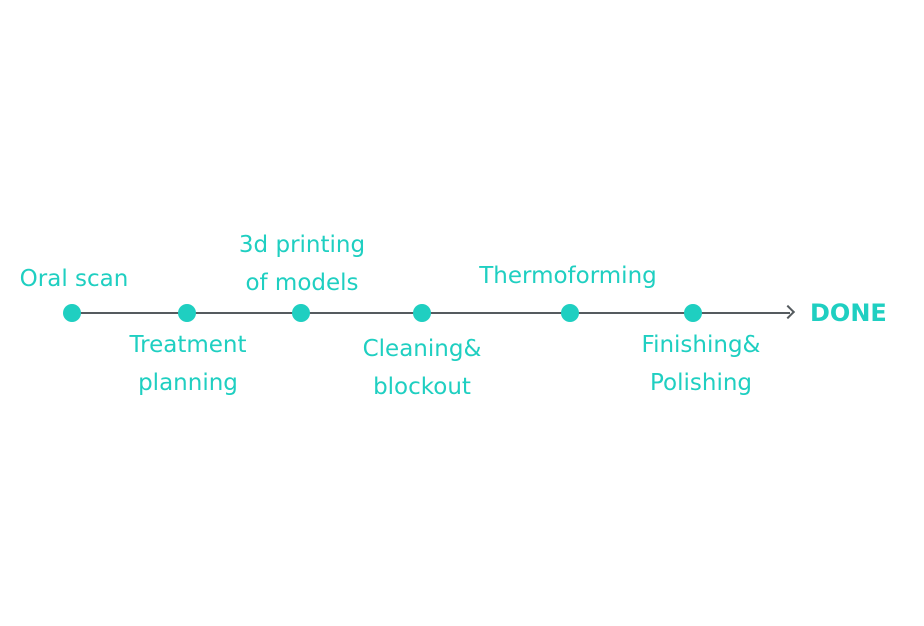 The height and width of the screenshot is (626, 924). I want to click on timeline-axis, so click(431, 313).